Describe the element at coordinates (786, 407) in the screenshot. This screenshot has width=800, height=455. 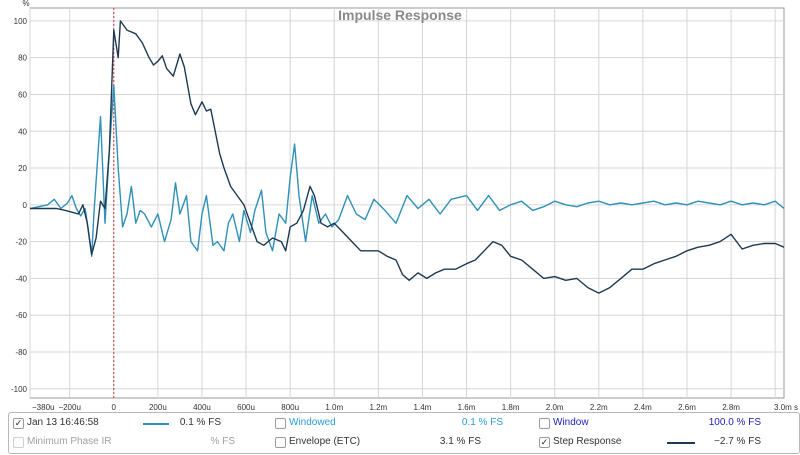
I see `x-tick-label: 3.0m s` at that location.